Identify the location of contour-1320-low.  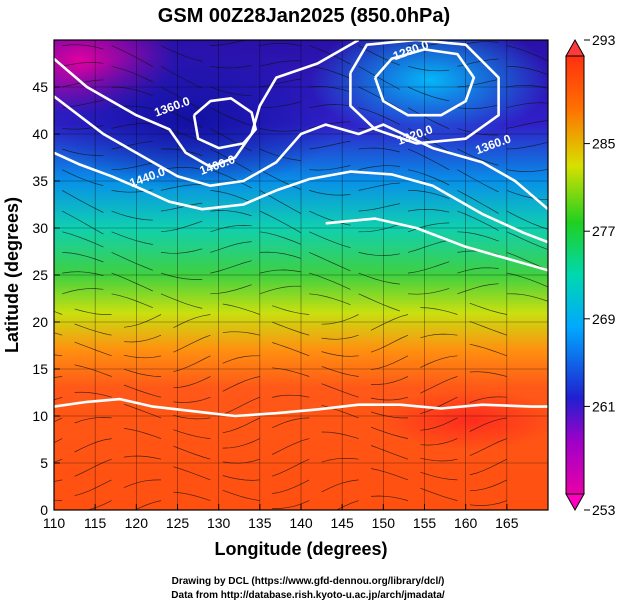
(424, 92).